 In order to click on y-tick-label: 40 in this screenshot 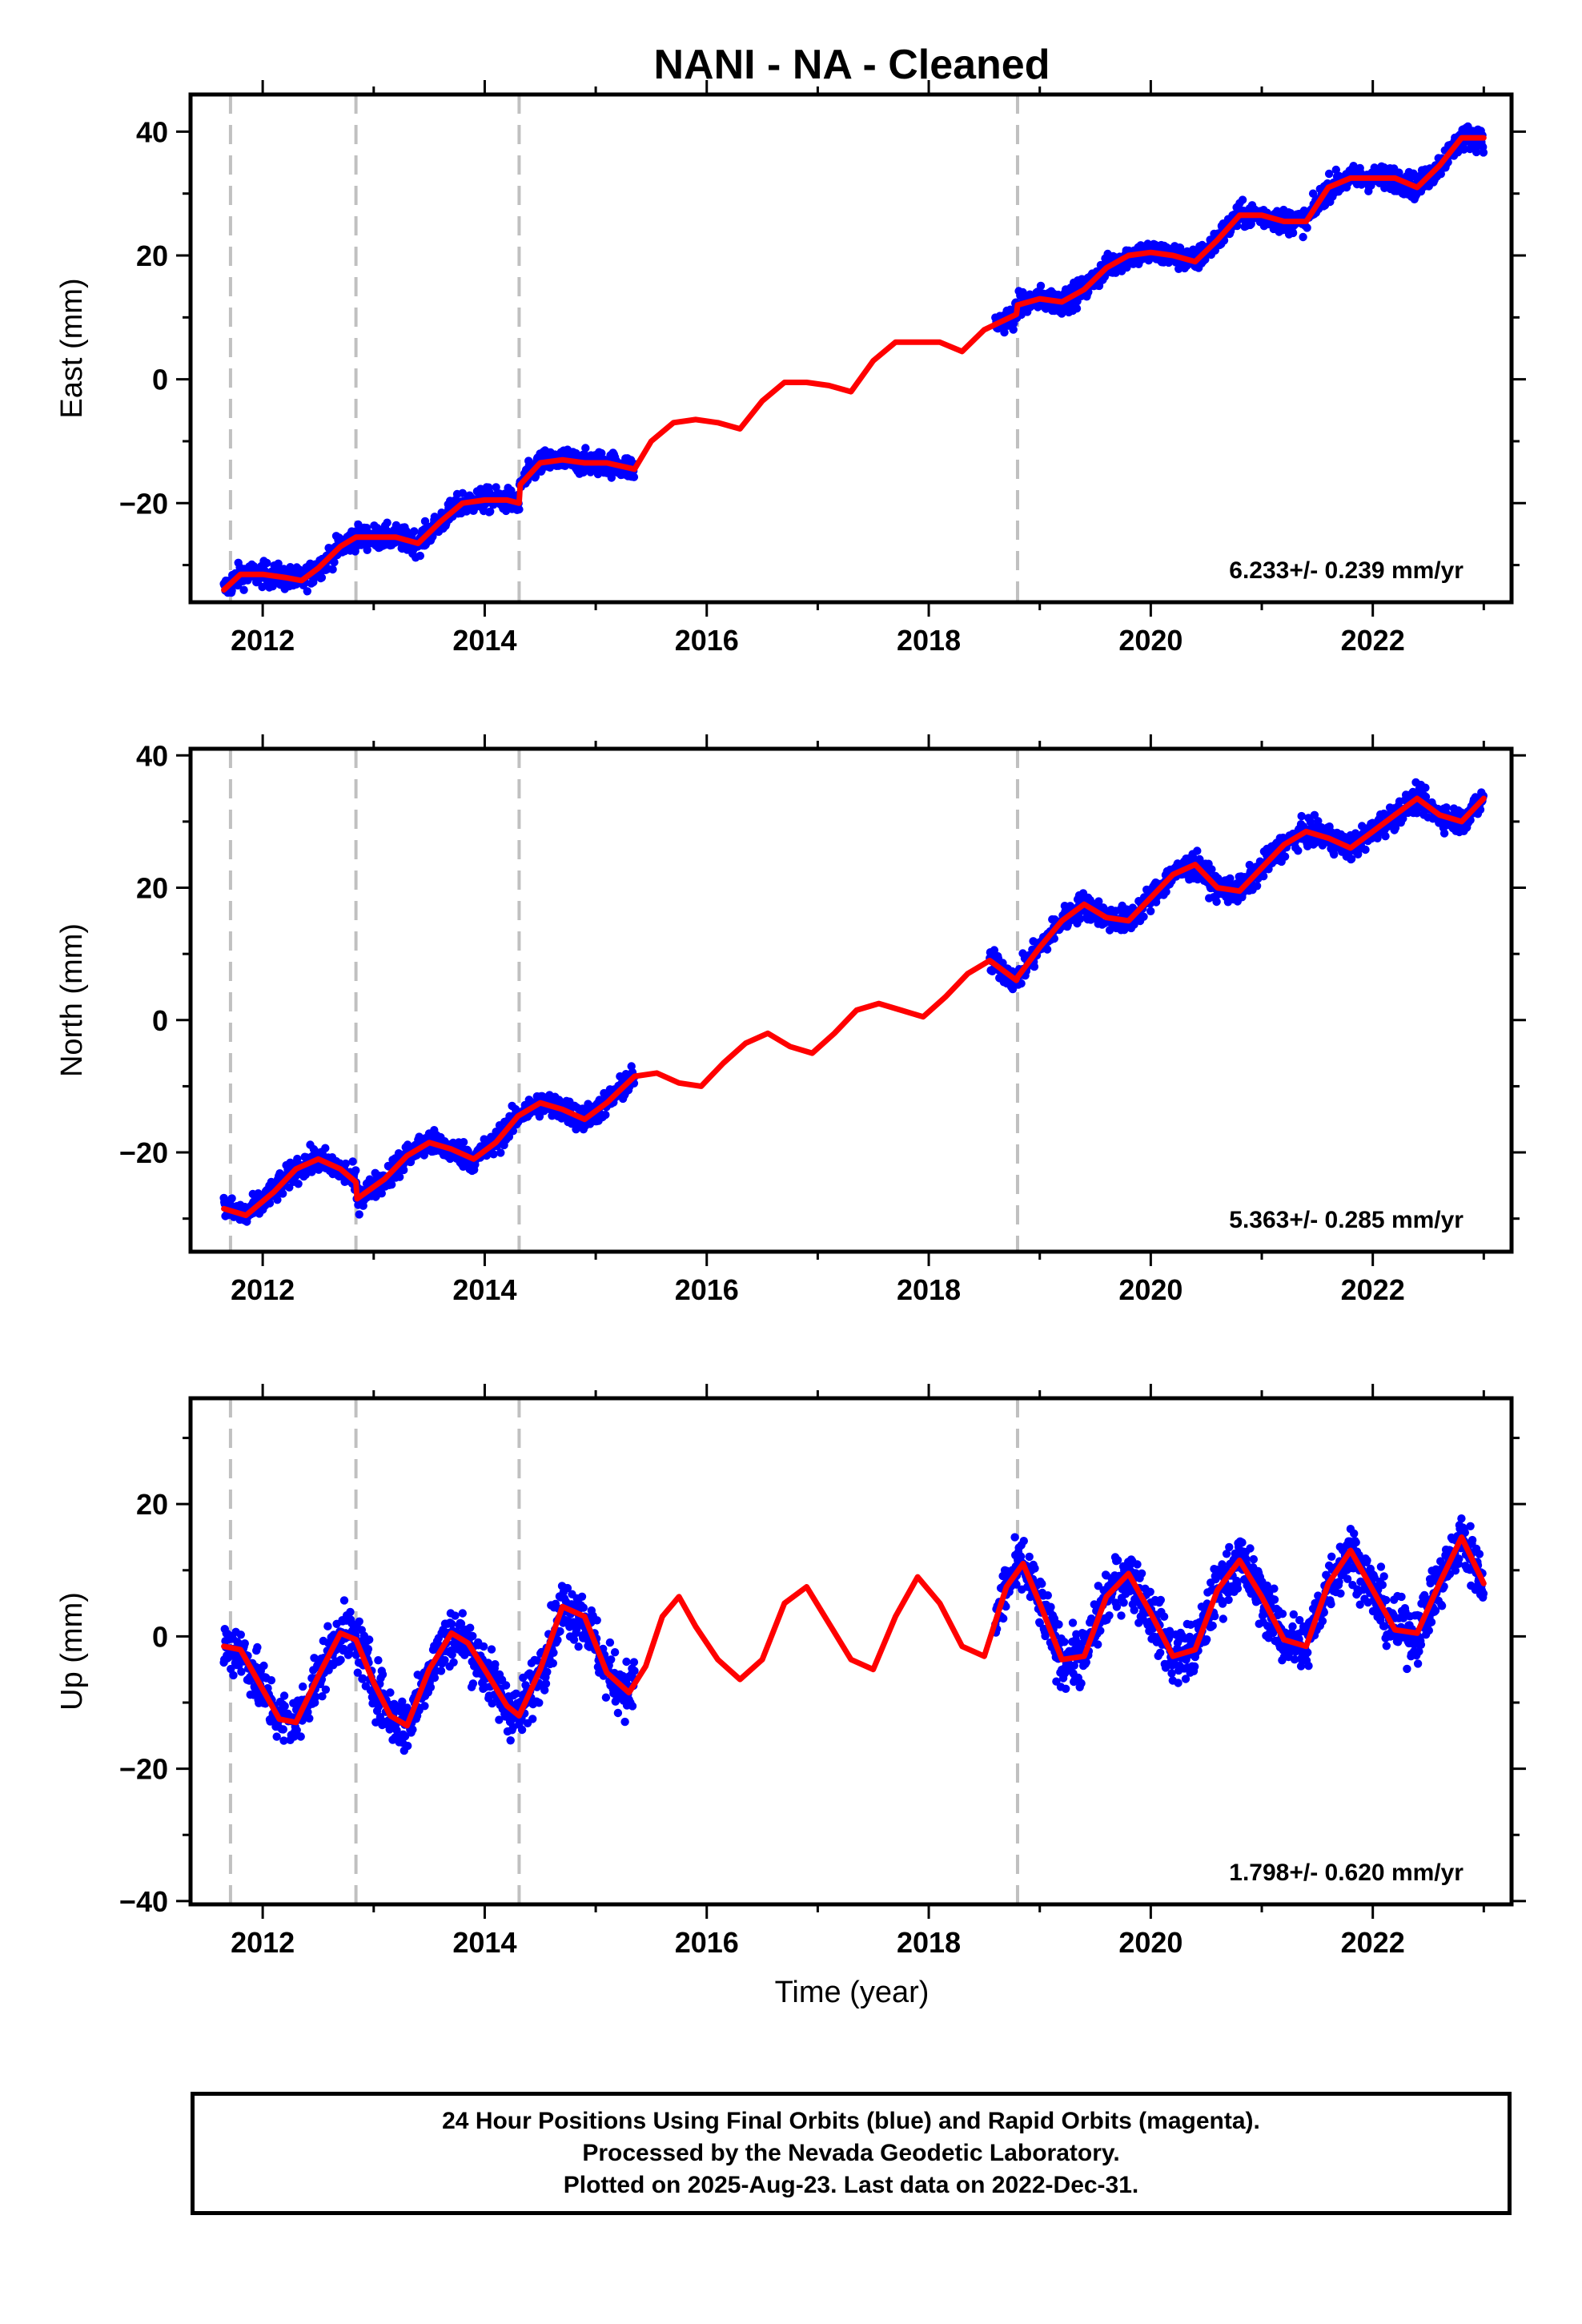, I will do `click(152, 755)`.